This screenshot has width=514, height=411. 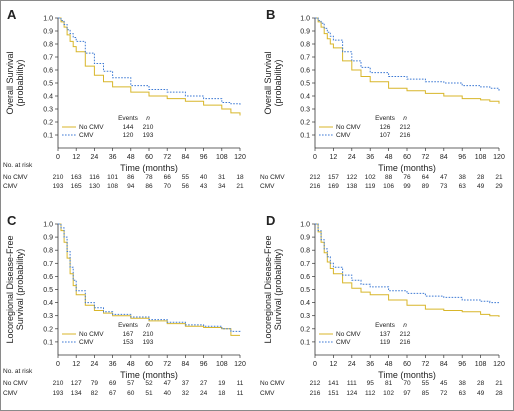 What do you see at coordinates (15, 383) in the screenshot?
I see `at-risk-row-label: No CMV` at bounding box center [15, 383].